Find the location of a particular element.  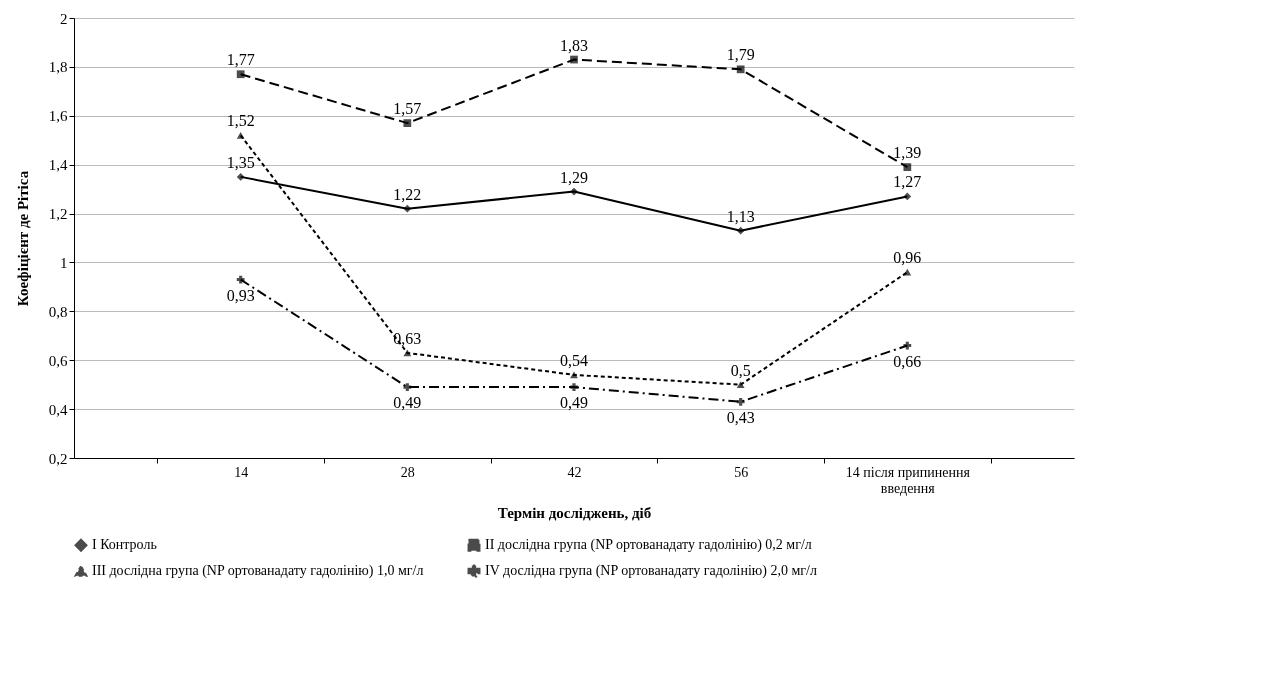

data-label: 0,63 is located at coordinates (407, 338).